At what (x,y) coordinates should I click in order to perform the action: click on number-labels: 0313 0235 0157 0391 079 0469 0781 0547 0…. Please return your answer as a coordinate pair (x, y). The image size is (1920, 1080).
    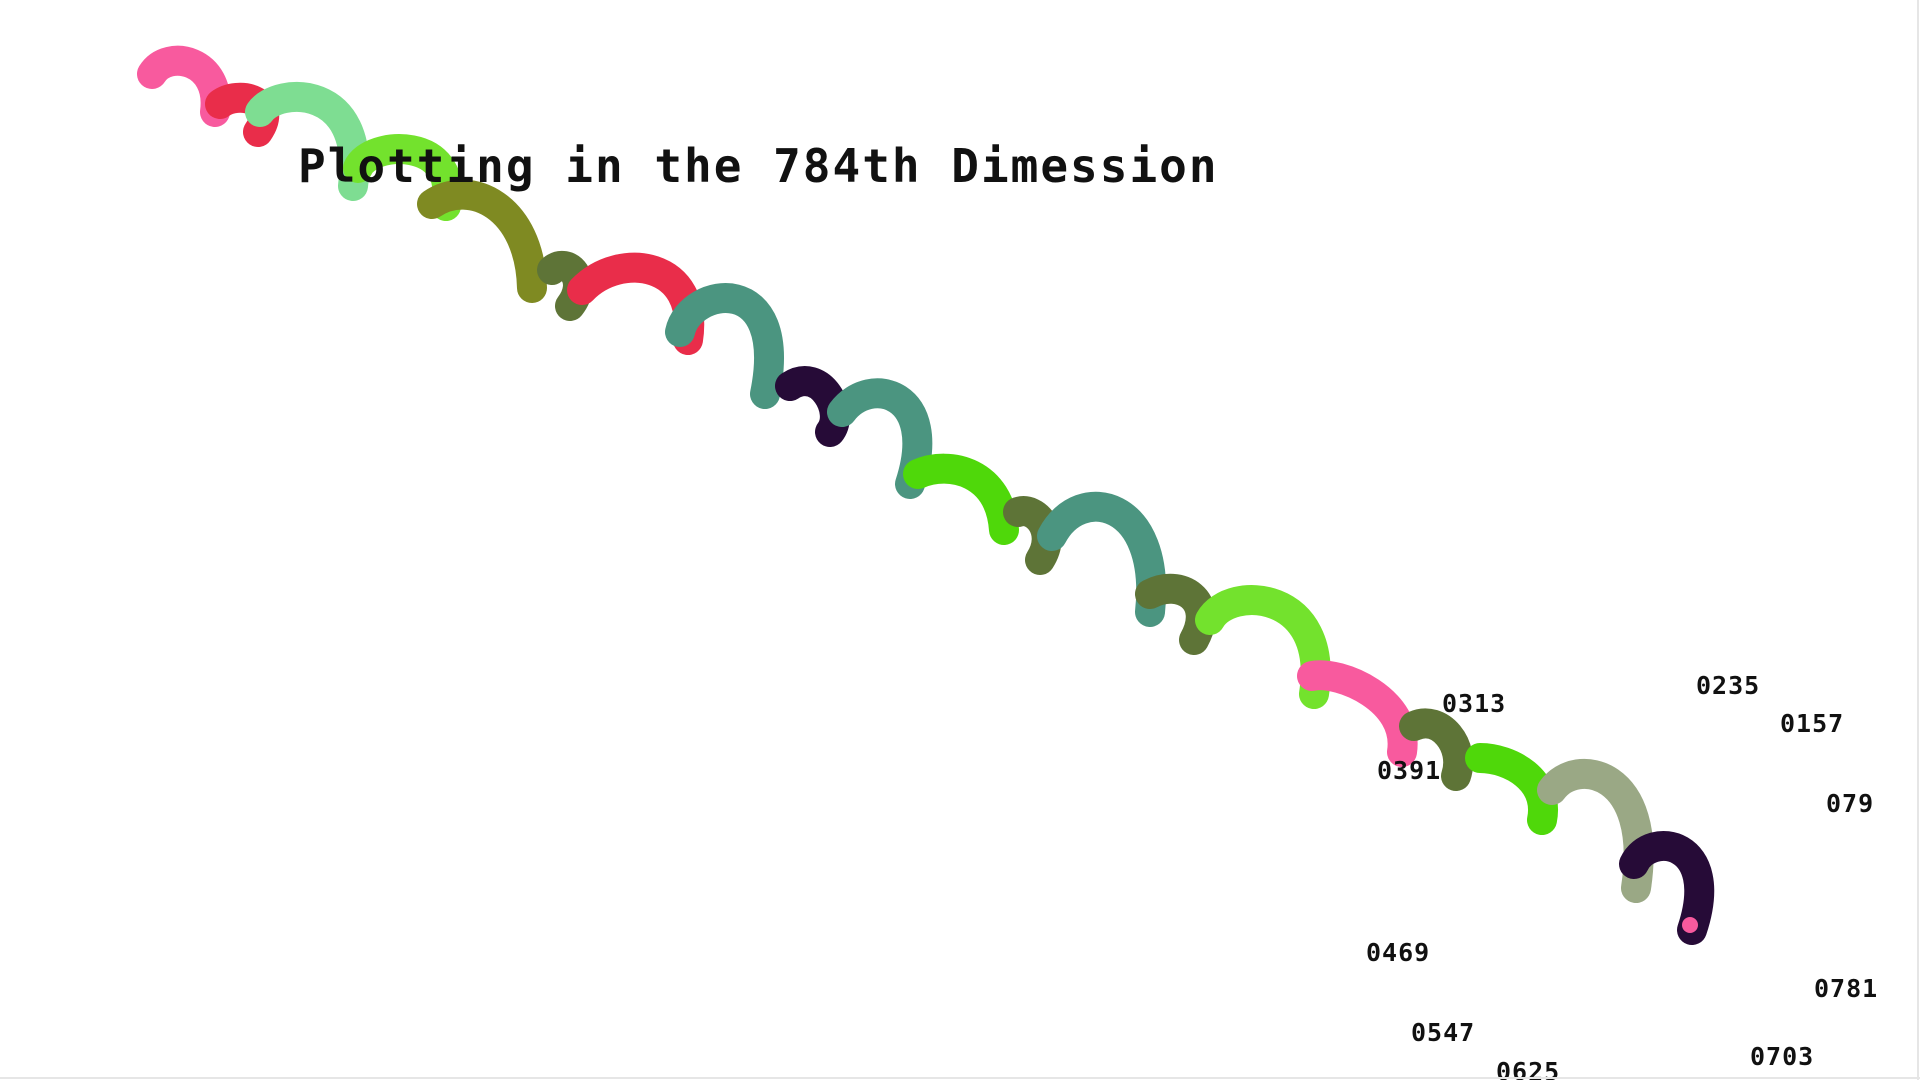
    Looking at the image, I should click on (1622, 875).